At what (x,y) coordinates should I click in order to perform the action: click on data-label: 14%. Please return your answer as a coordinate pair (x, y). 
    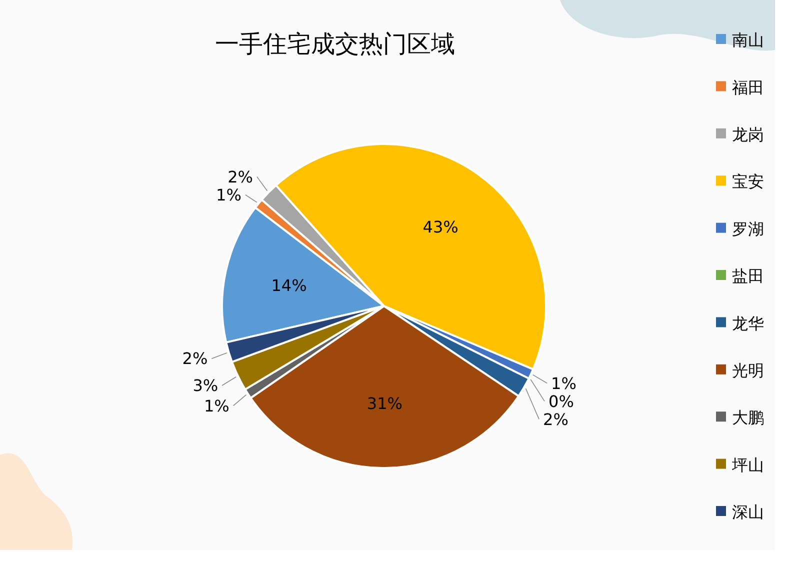
    Looking at the image, I should click on (289, 286).